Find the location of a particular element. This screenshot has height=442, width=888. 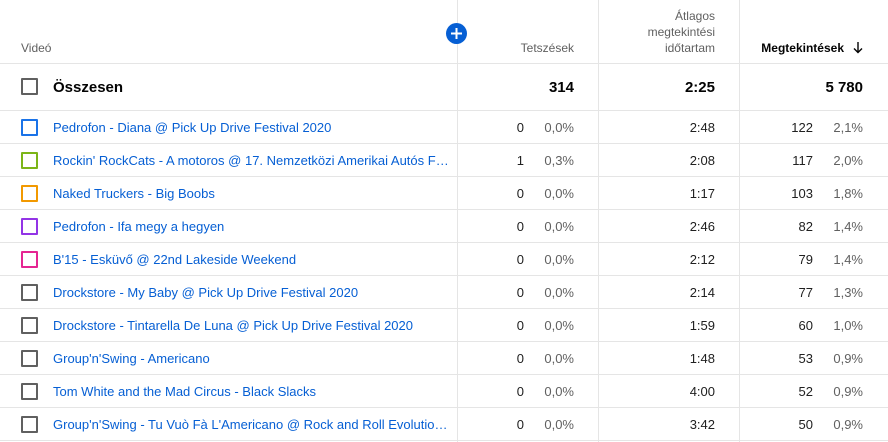

likes-column-label: Tetszések is located at coordinates (547, 48).